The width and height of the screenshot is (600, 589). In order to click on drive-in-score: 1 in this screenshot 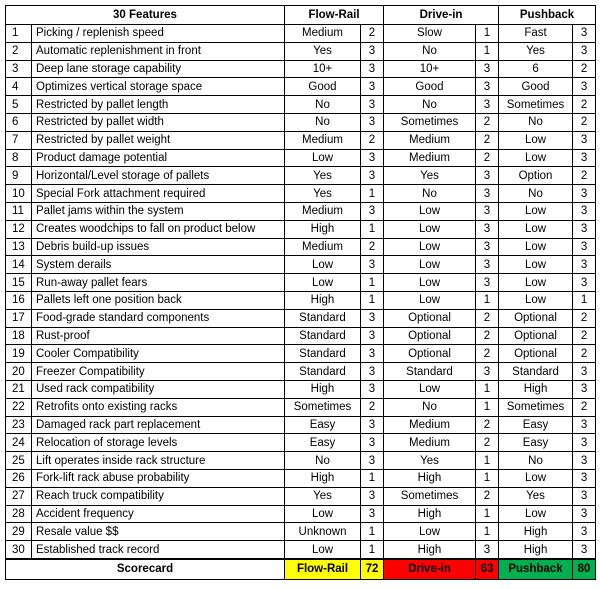, I will do `click(487, 33)`.